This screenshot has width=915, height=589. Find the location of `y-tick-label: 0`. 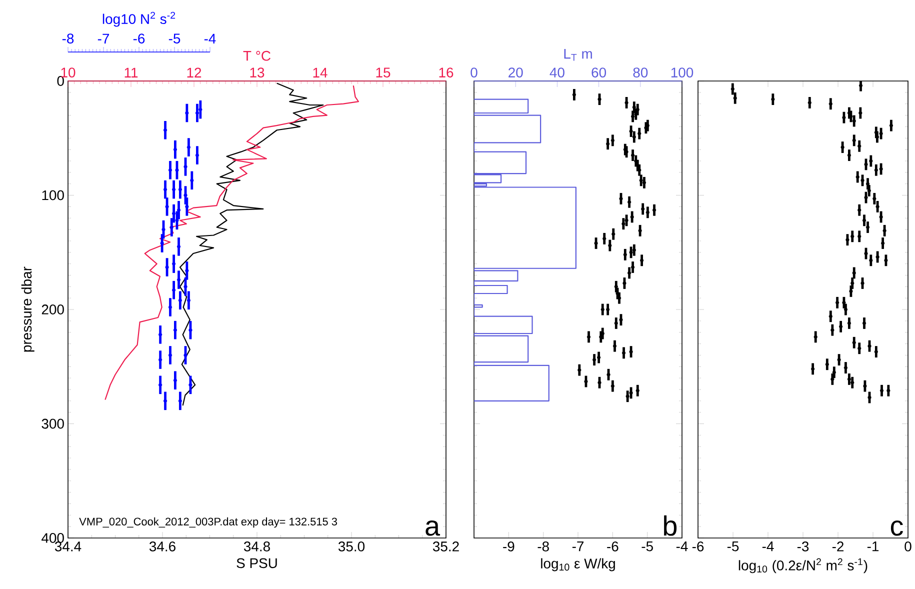

y-tick-label: 0 is located at coordinates (60, 81).